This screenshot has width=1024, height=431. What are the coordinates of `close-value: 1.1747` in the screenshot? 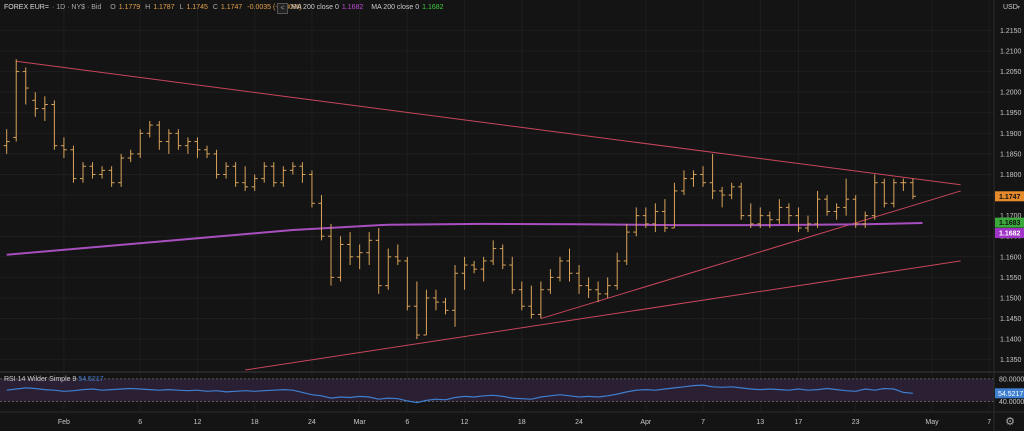 It's located at (231, 7).